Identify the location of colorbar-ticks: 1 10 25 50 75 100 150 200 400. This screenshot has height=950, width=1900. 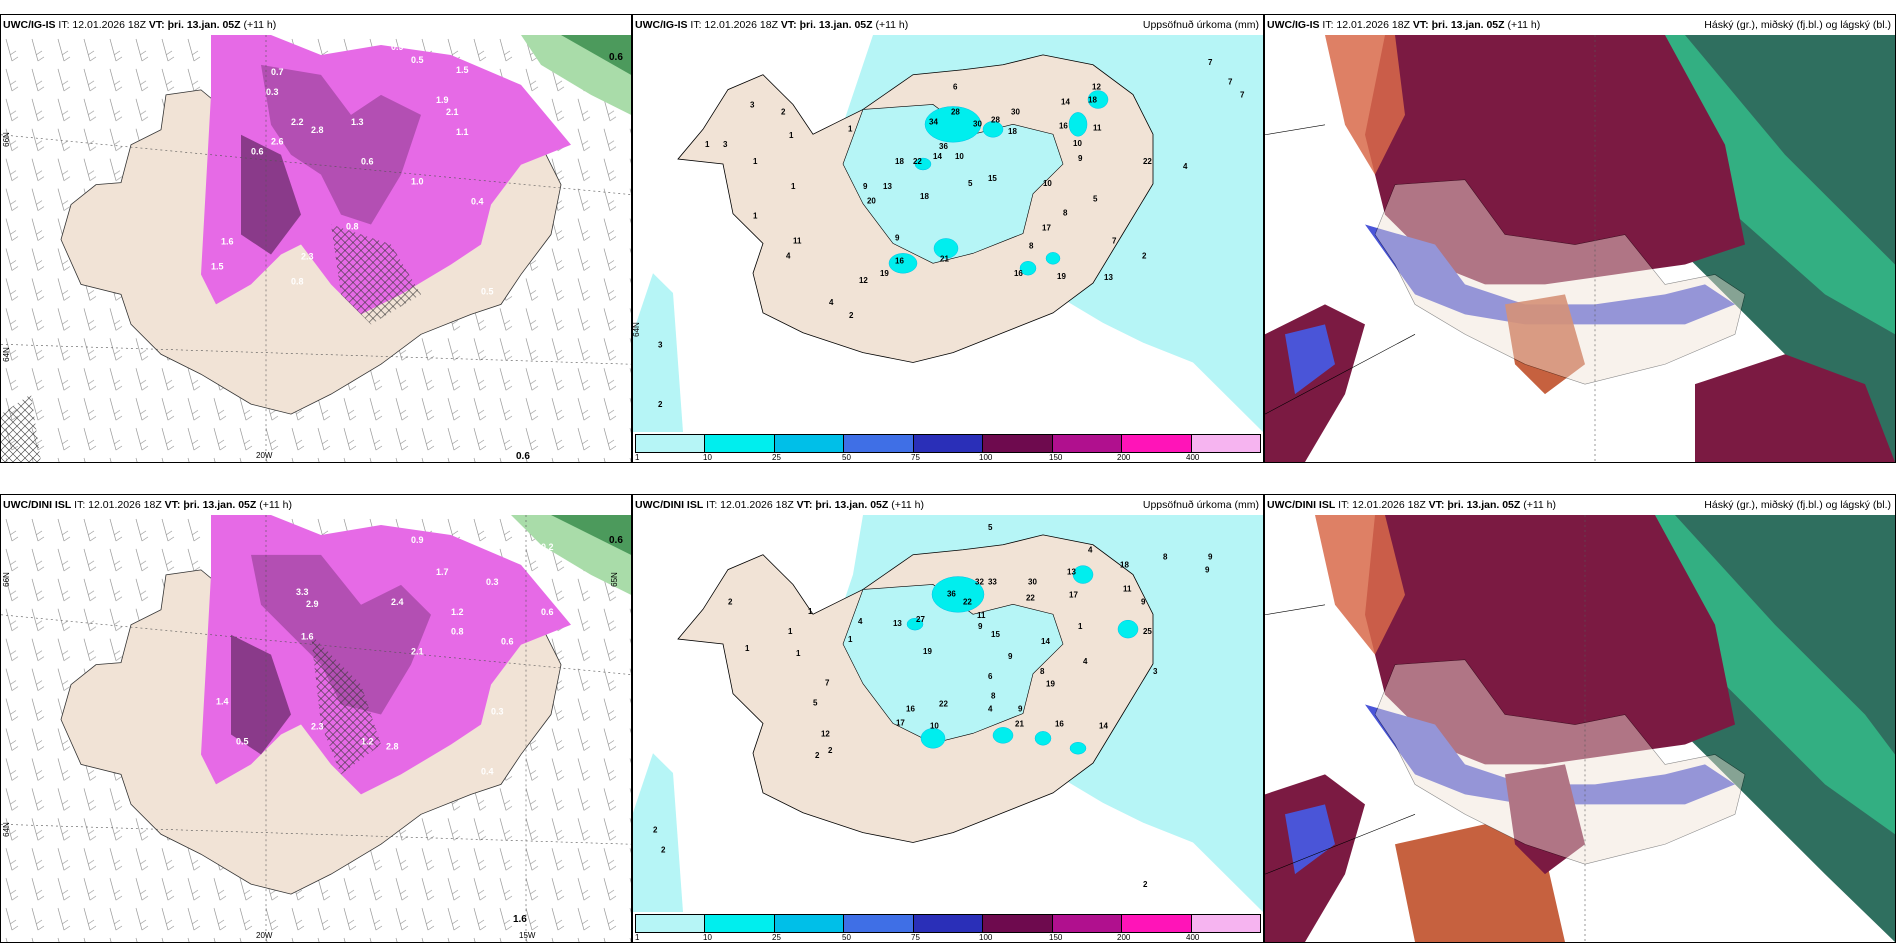
(948, 457).